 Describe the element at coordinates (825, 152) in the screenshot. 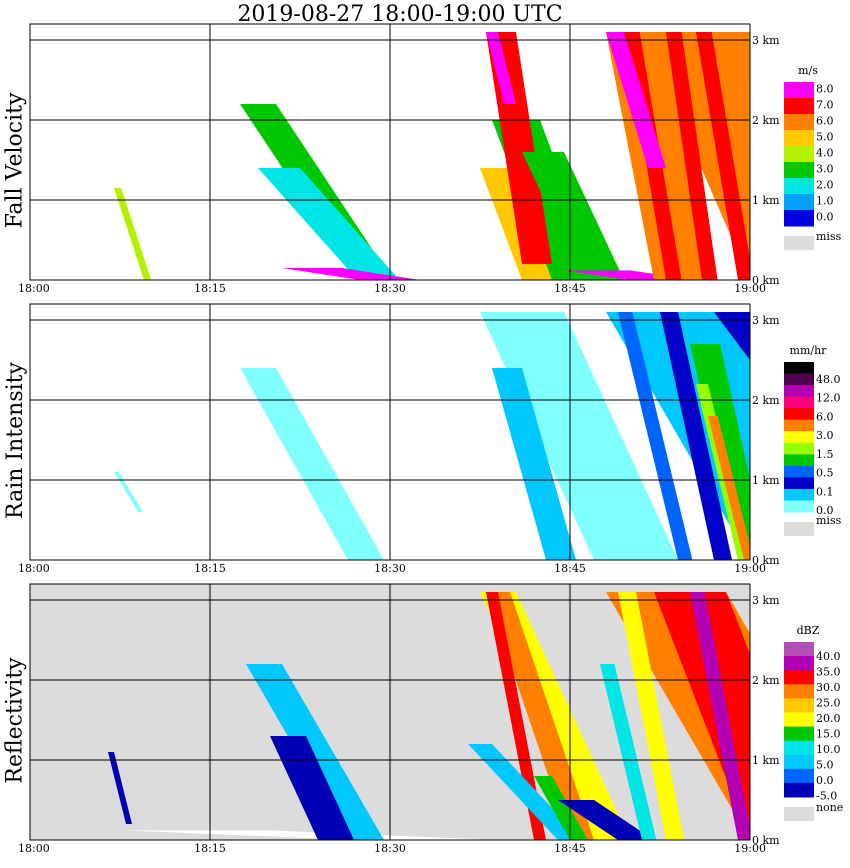

I see `legend-label: 4.0` at that location.